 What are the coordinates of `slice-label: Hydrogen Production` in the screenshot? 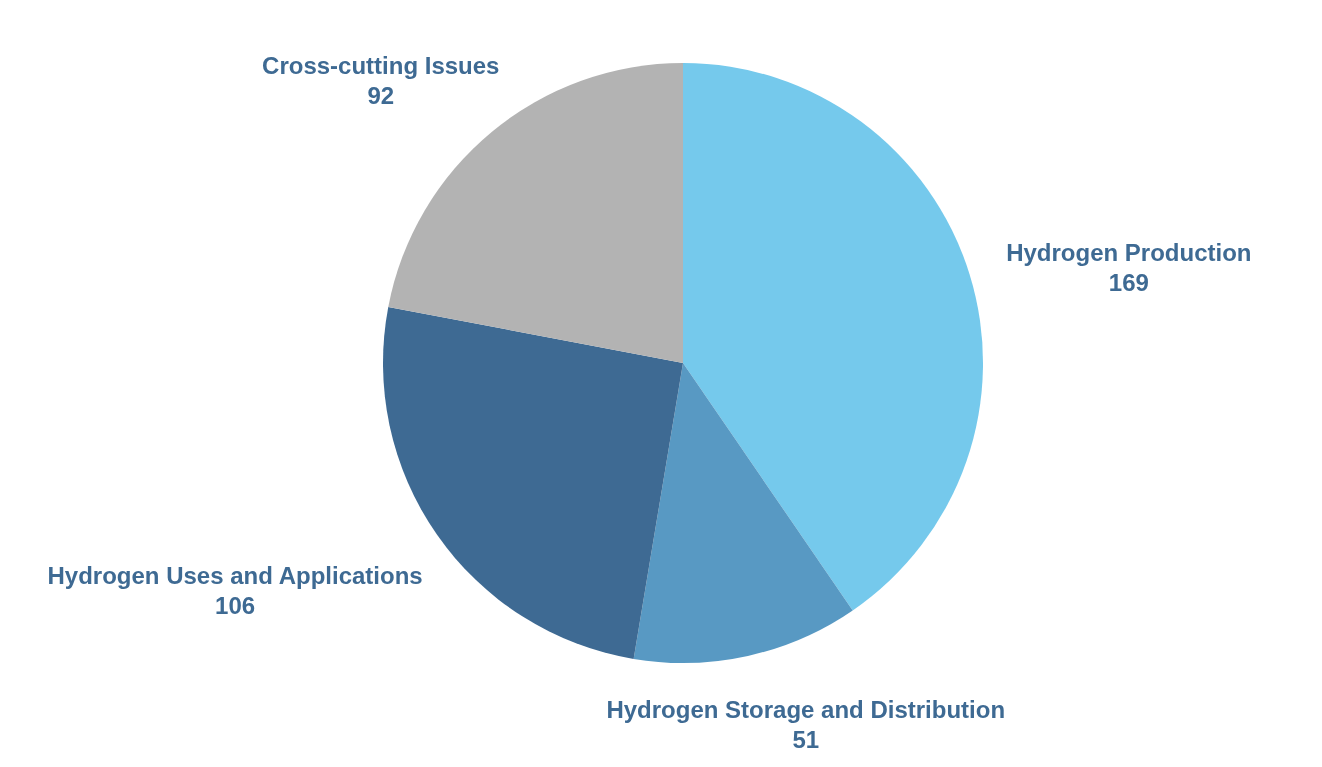 It's located at (1129, 252).